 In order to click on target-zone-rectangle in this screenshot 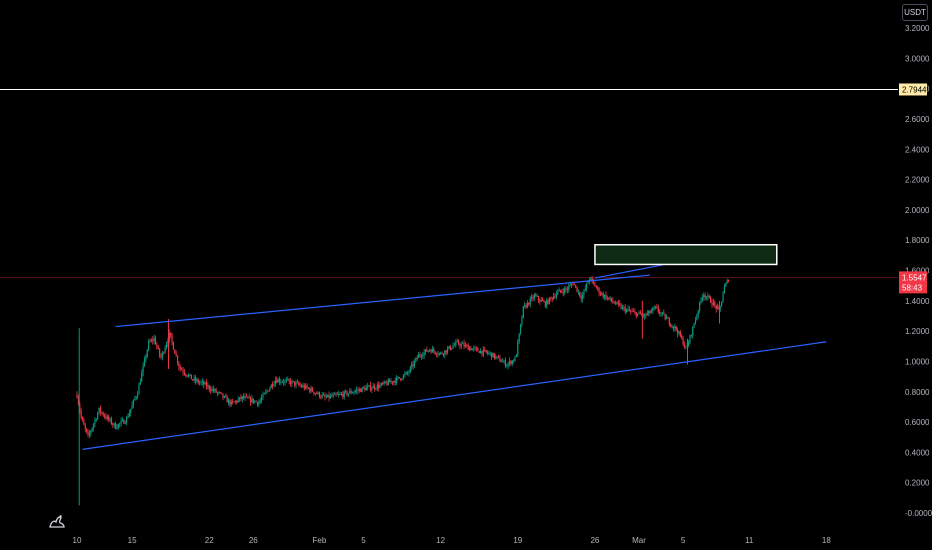, I will do `click(686, 254)`.